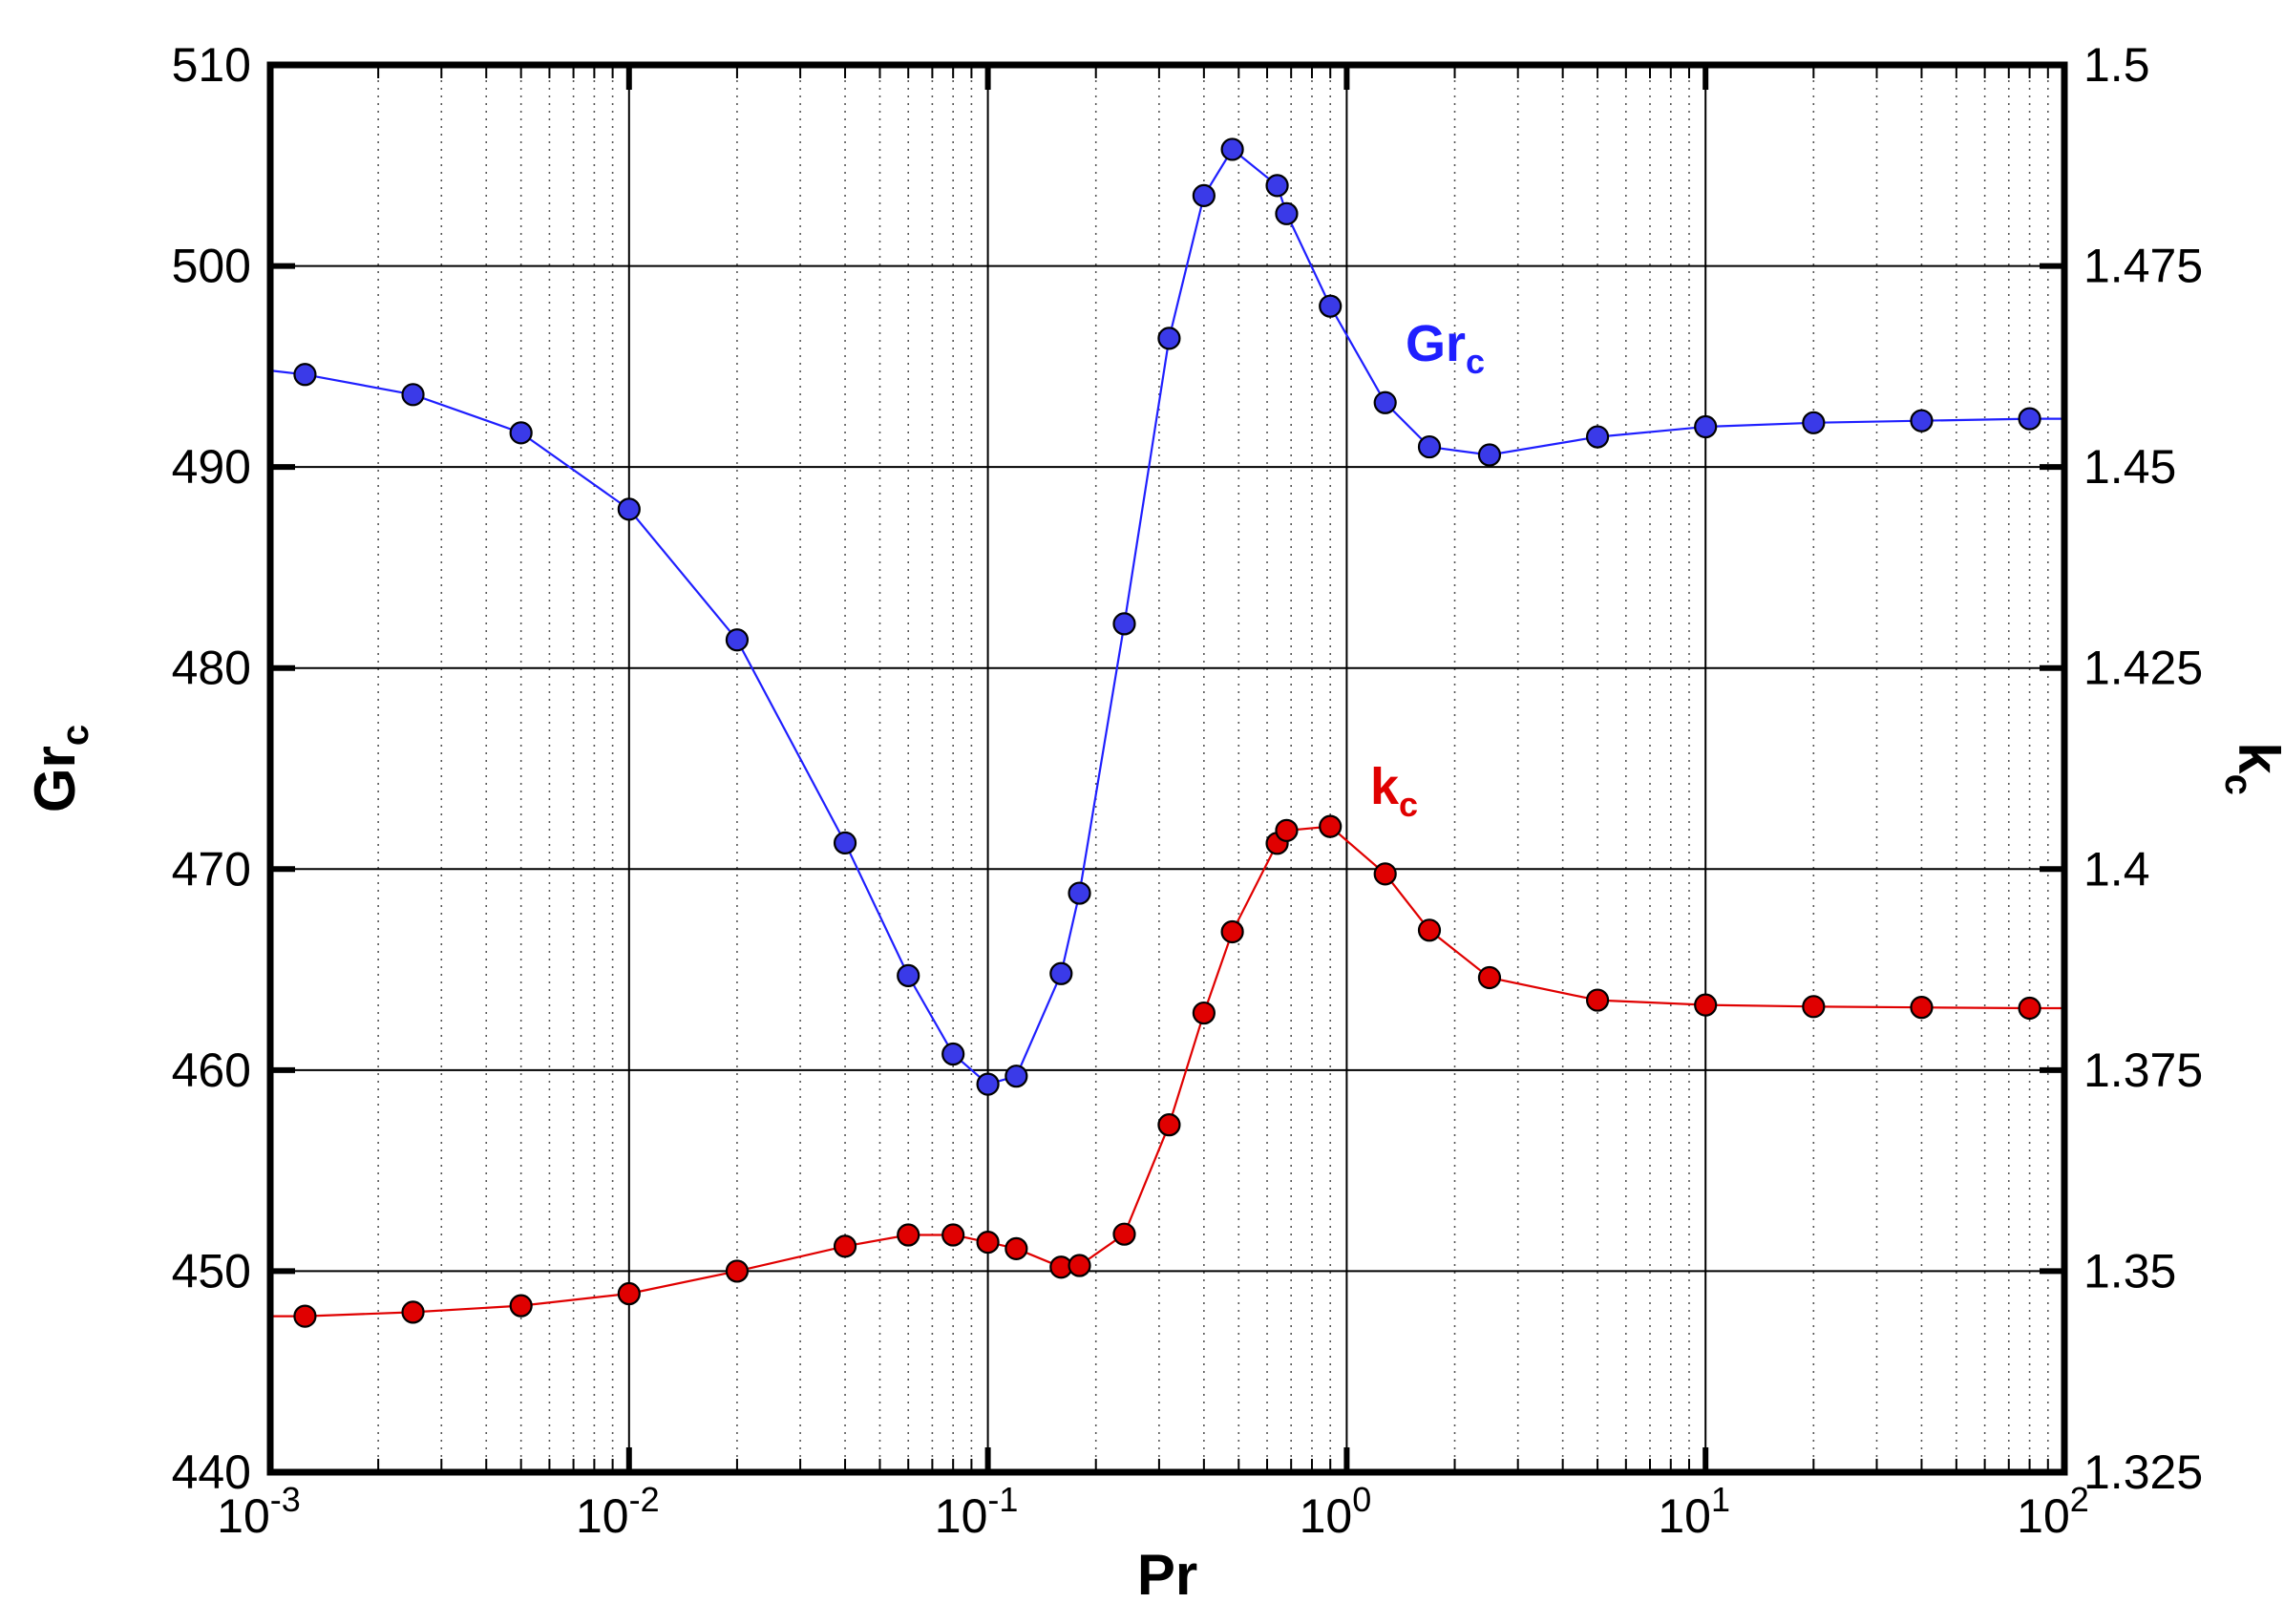 The width and height of the screenshot is (2284, 1624). I want to click on y-right-axis-title: kc, so click(2250, 768).